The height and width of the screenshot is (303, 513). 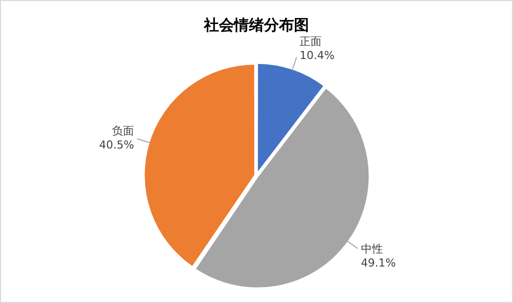 I want to click on data-label: 40.5%, so click(x=116, y=145).